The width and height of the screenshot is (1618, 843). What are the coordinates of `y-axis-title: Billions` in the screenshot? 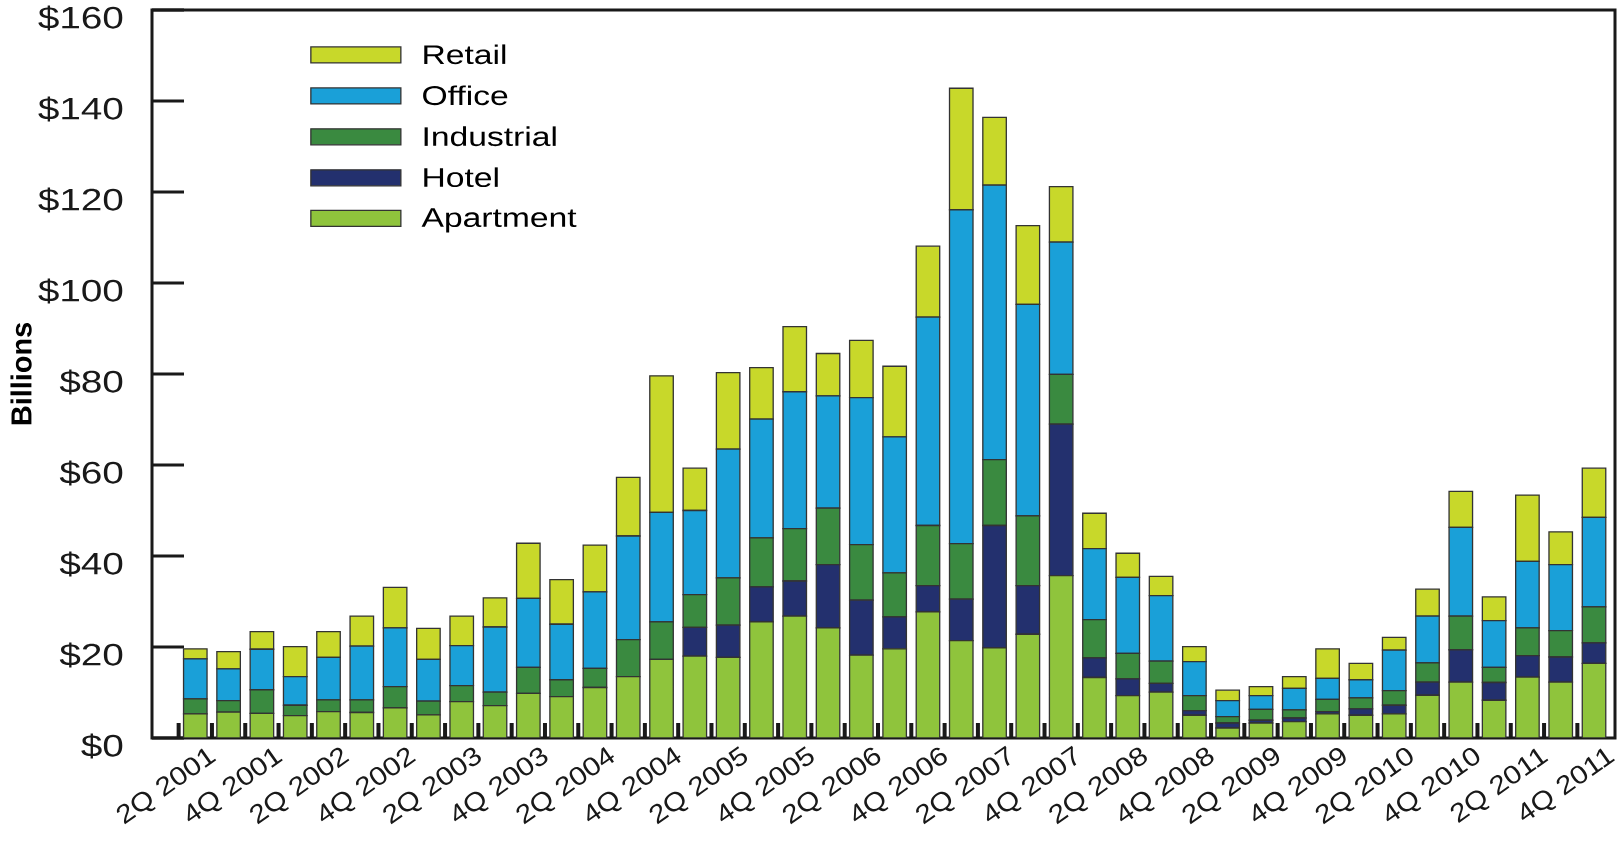 It's located at (21, 374).